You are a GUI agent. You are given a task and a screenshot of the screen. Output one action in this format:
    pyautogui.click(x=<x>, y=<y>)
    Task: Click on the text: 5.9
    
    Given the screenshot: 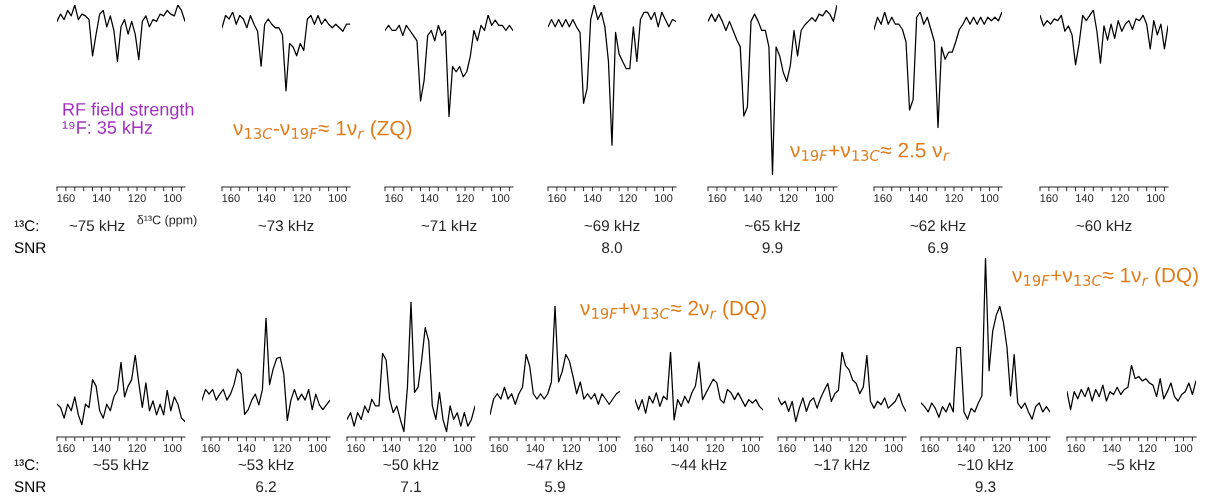 What is the action you would take?
    pyautogui.click(x=554, y=487)
    